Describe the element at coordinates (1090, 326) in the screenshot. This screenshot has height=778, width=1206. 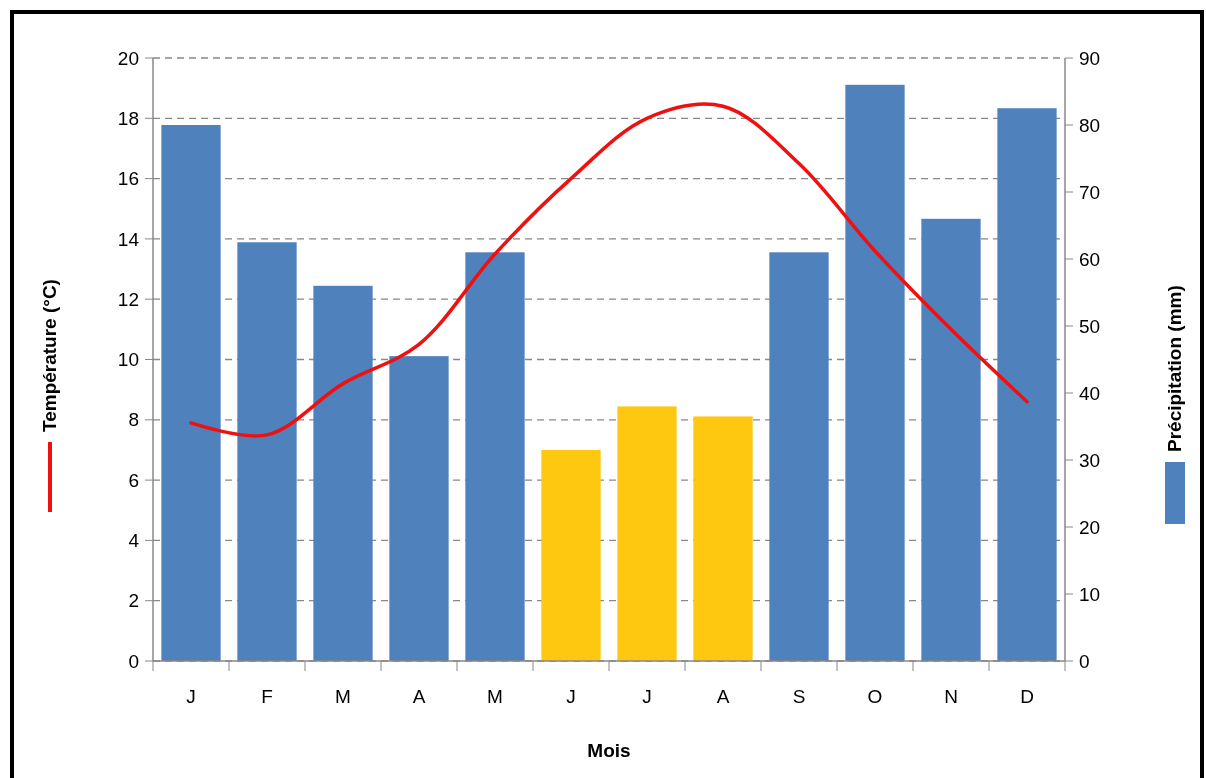
I see `y2-tick-label: 50` at that location.